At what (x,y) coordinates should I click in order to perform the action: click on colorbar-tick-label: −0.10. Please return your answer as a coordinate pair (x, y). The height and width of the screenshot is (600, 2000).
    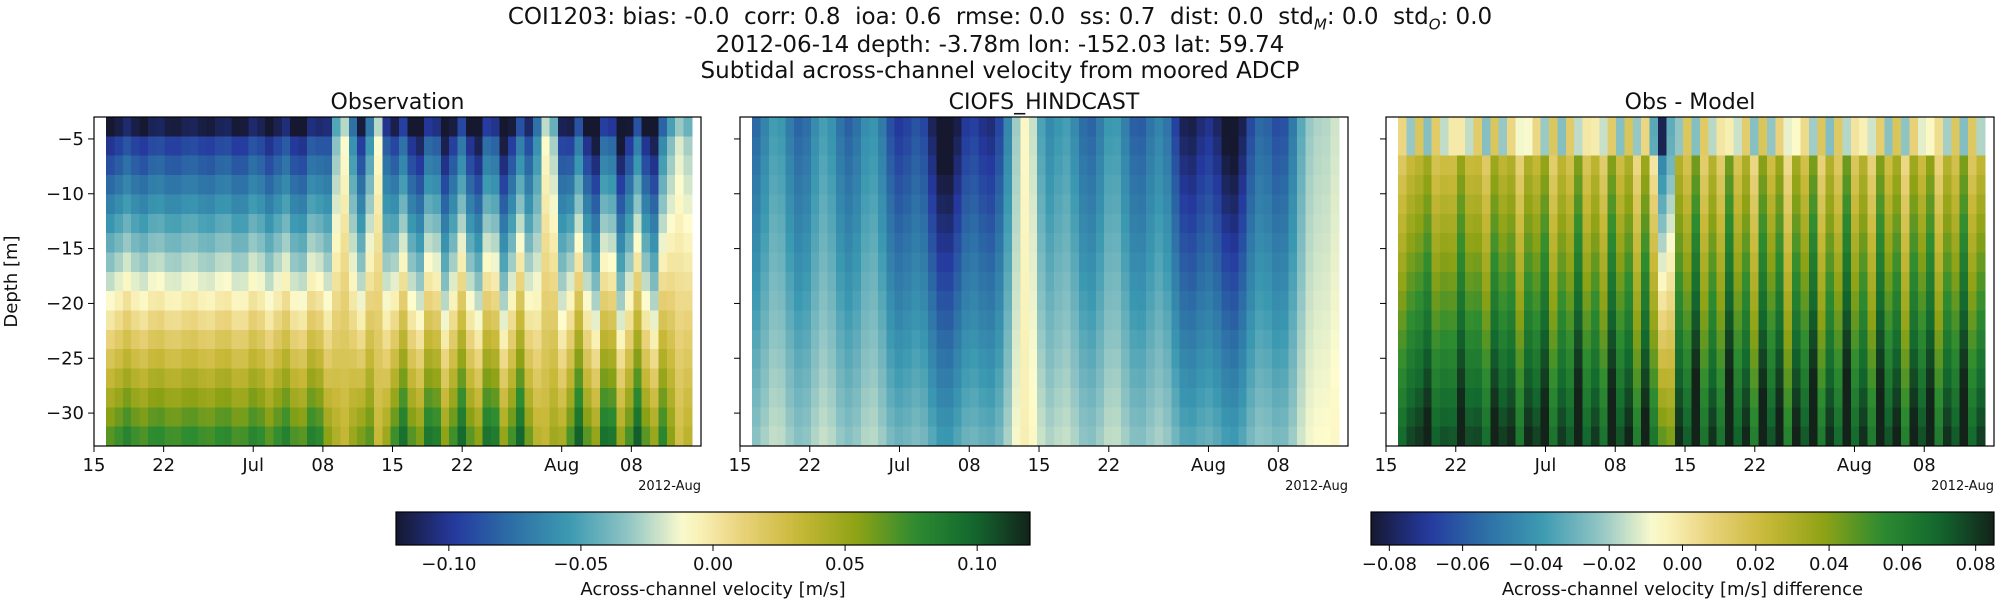
    Looking at the image, I should click on (448, 564).